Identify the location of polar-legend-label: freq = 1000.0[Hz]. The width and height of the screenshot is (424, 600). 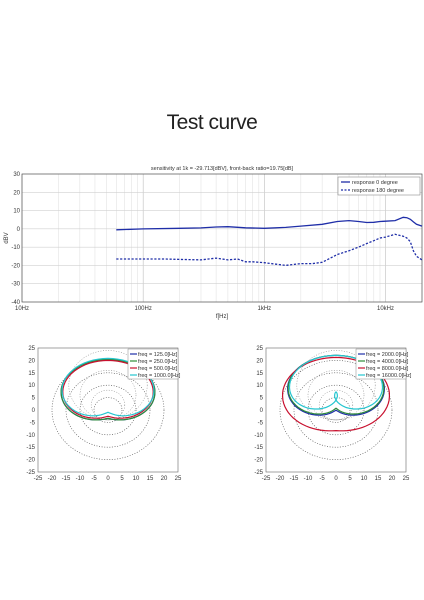
(159, 376).